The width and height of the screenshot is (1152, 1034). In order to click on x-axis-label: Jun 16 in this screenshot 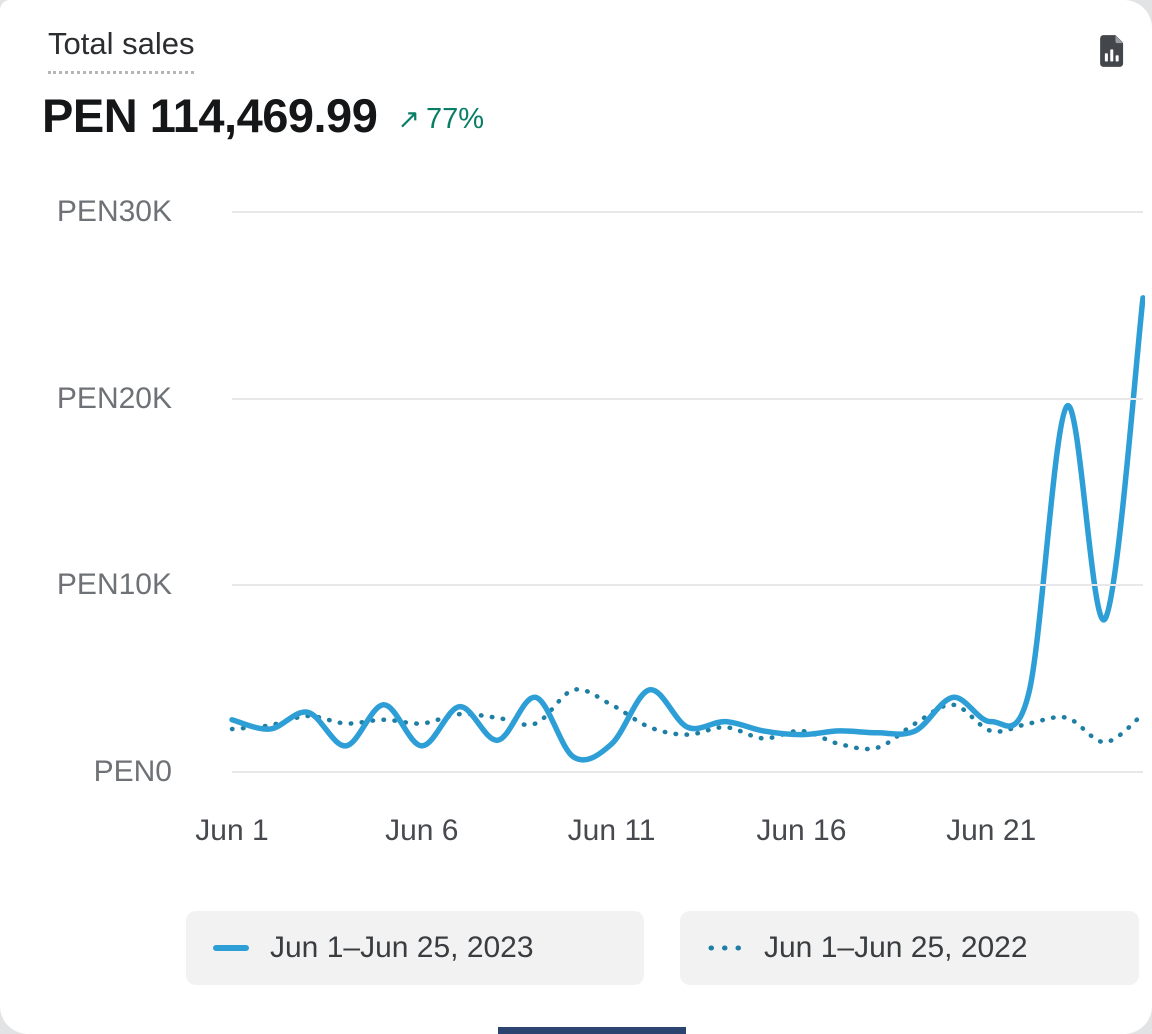, I will do `click(801, 830)`.